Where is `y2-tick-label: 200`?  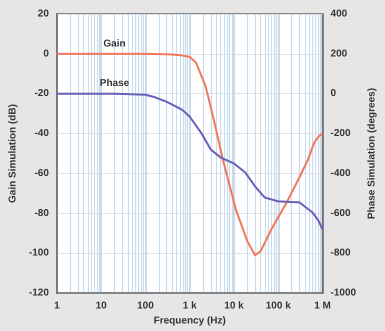
y2-tick-label: 200 is located at coordinates (339, 54).